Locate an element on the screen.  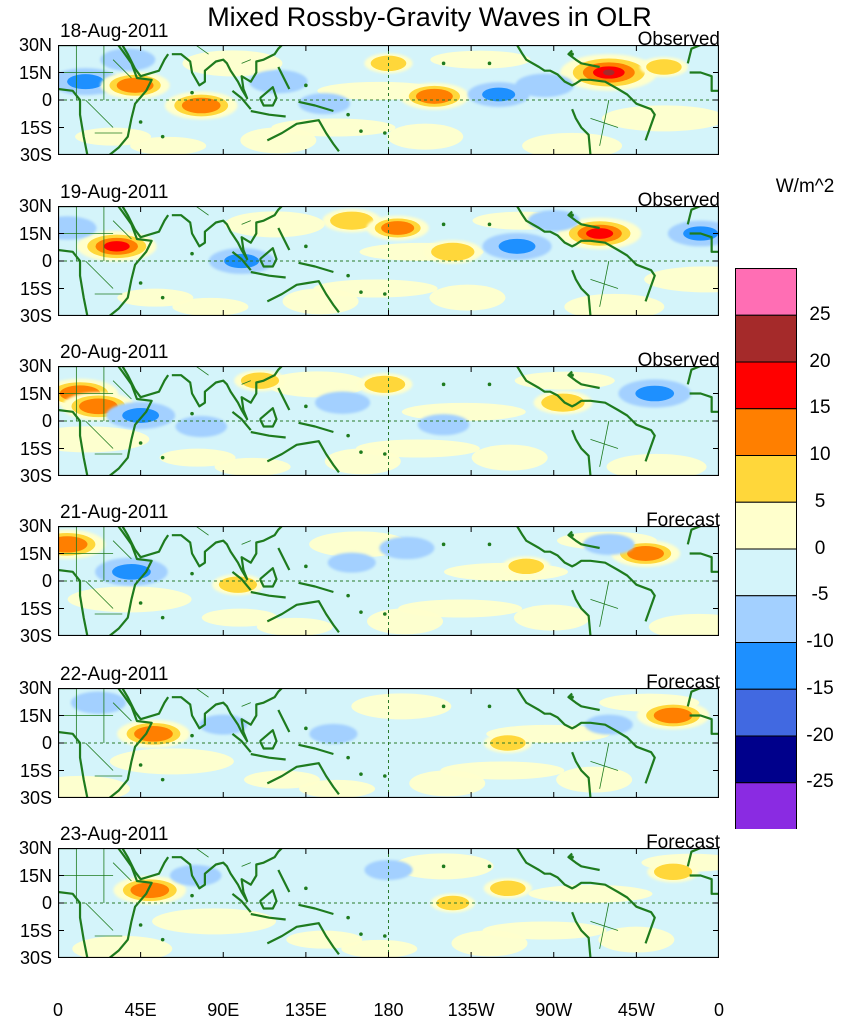
colorbar-label: 15 is located at coordinates (820, 408).